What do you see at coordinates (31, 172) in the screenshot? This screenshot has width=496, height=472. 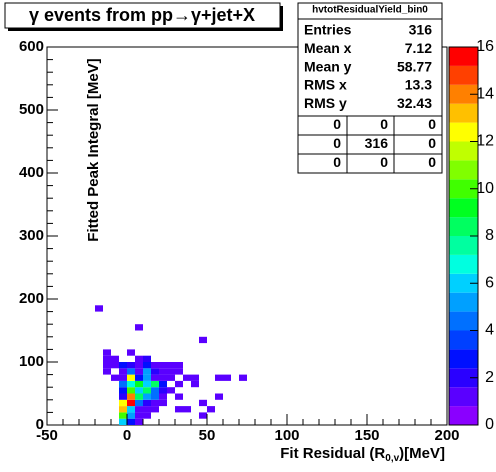 I see `y-tick-label: 400` at bounding box center [31, 172].